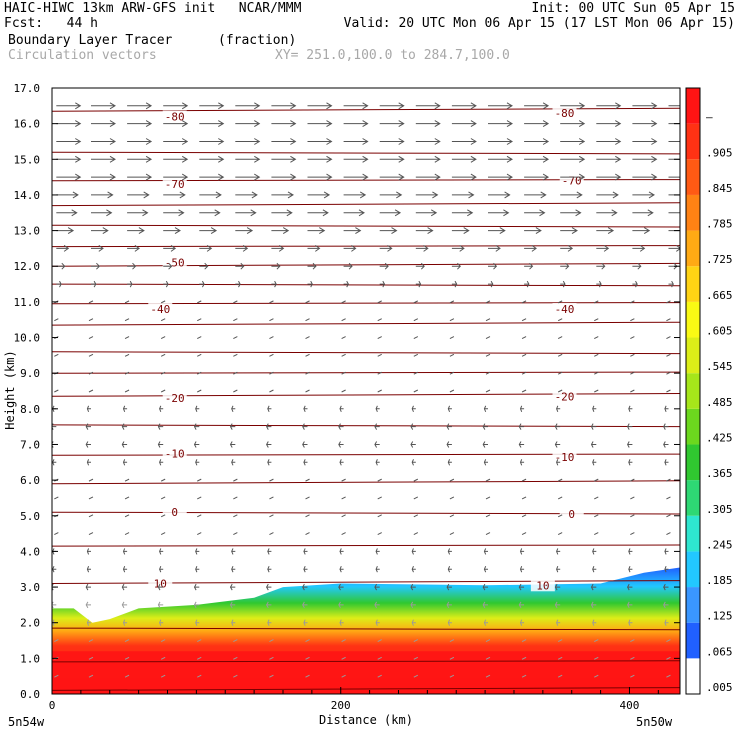 Image resolution: width=740 pixels, height=740 pixels. I want to click on isotherm-label: -70, so click(572, 181).